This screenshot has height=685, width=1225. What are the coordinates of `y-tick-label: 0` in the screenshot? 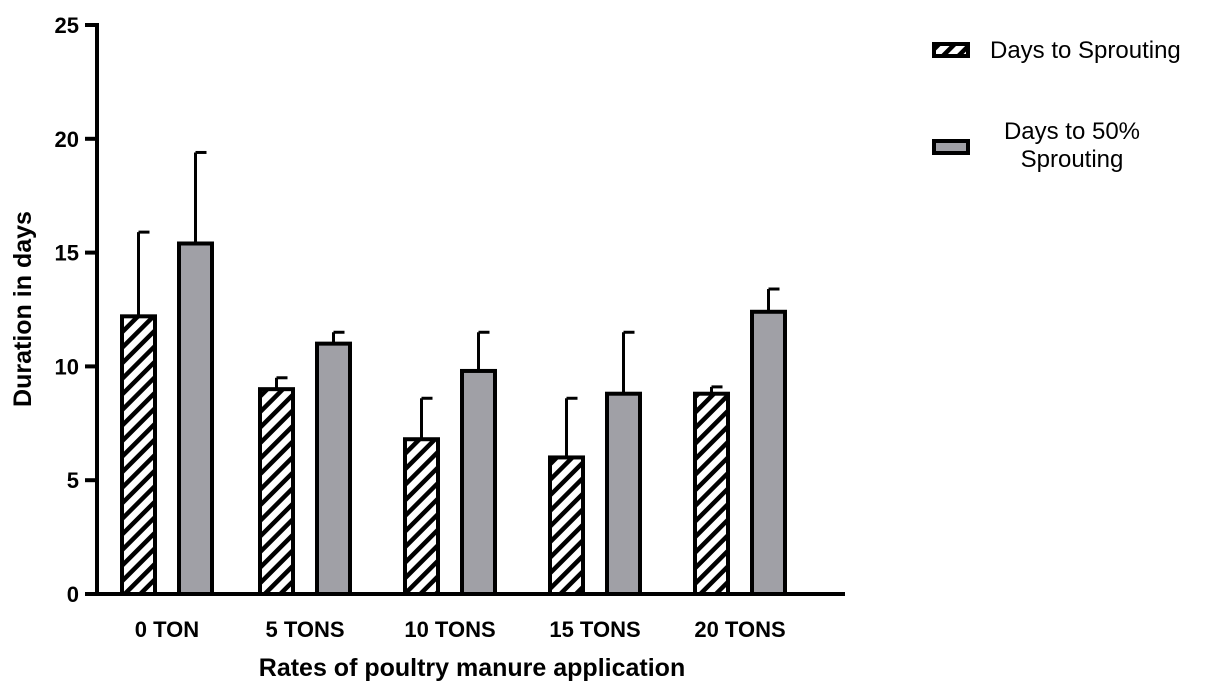 It's located at (73, 594).